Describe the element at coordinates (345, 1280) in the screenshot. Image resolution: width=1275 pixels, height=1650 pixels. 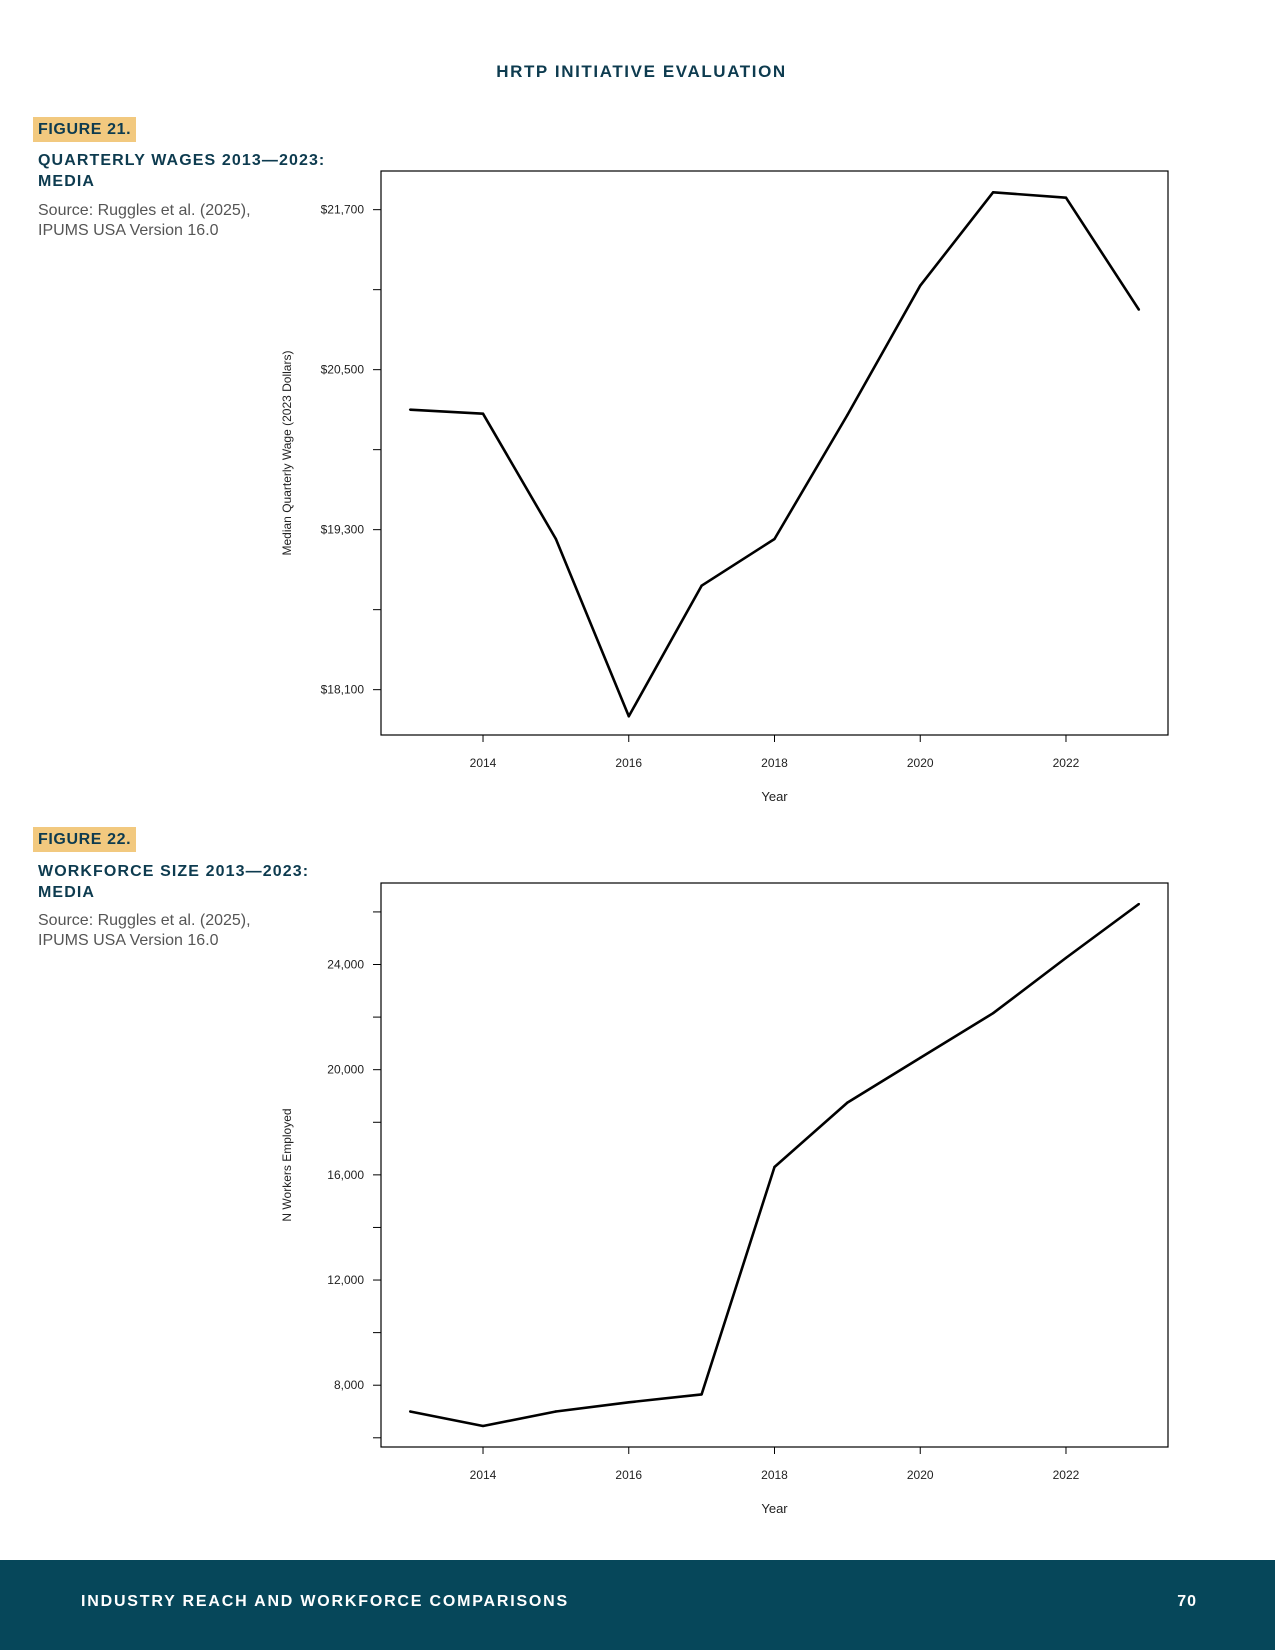
I see `y-tick-label: 12,000` at that location.